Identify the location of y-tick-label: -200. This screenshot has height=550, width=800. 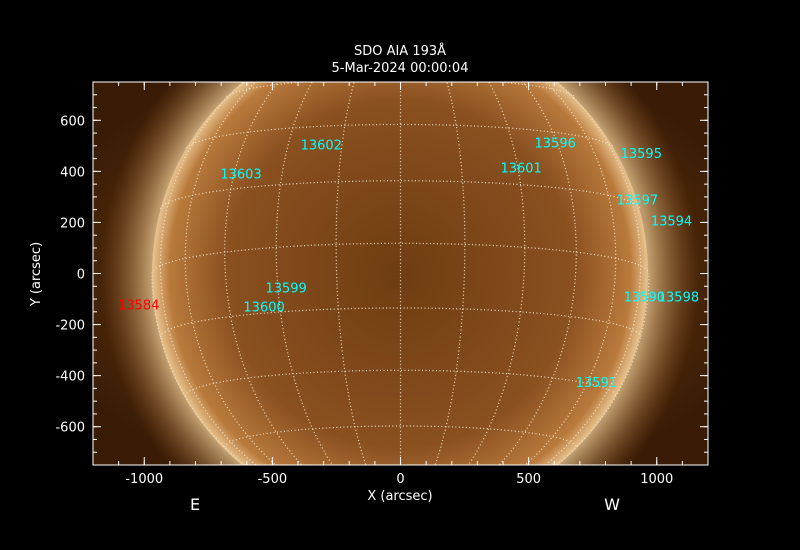
(70, 326).